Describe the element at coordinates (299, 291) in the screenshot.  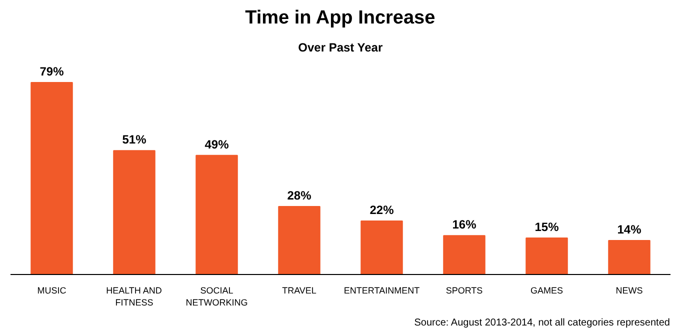
I see `x-tick-label: TRAVEL` at that location.